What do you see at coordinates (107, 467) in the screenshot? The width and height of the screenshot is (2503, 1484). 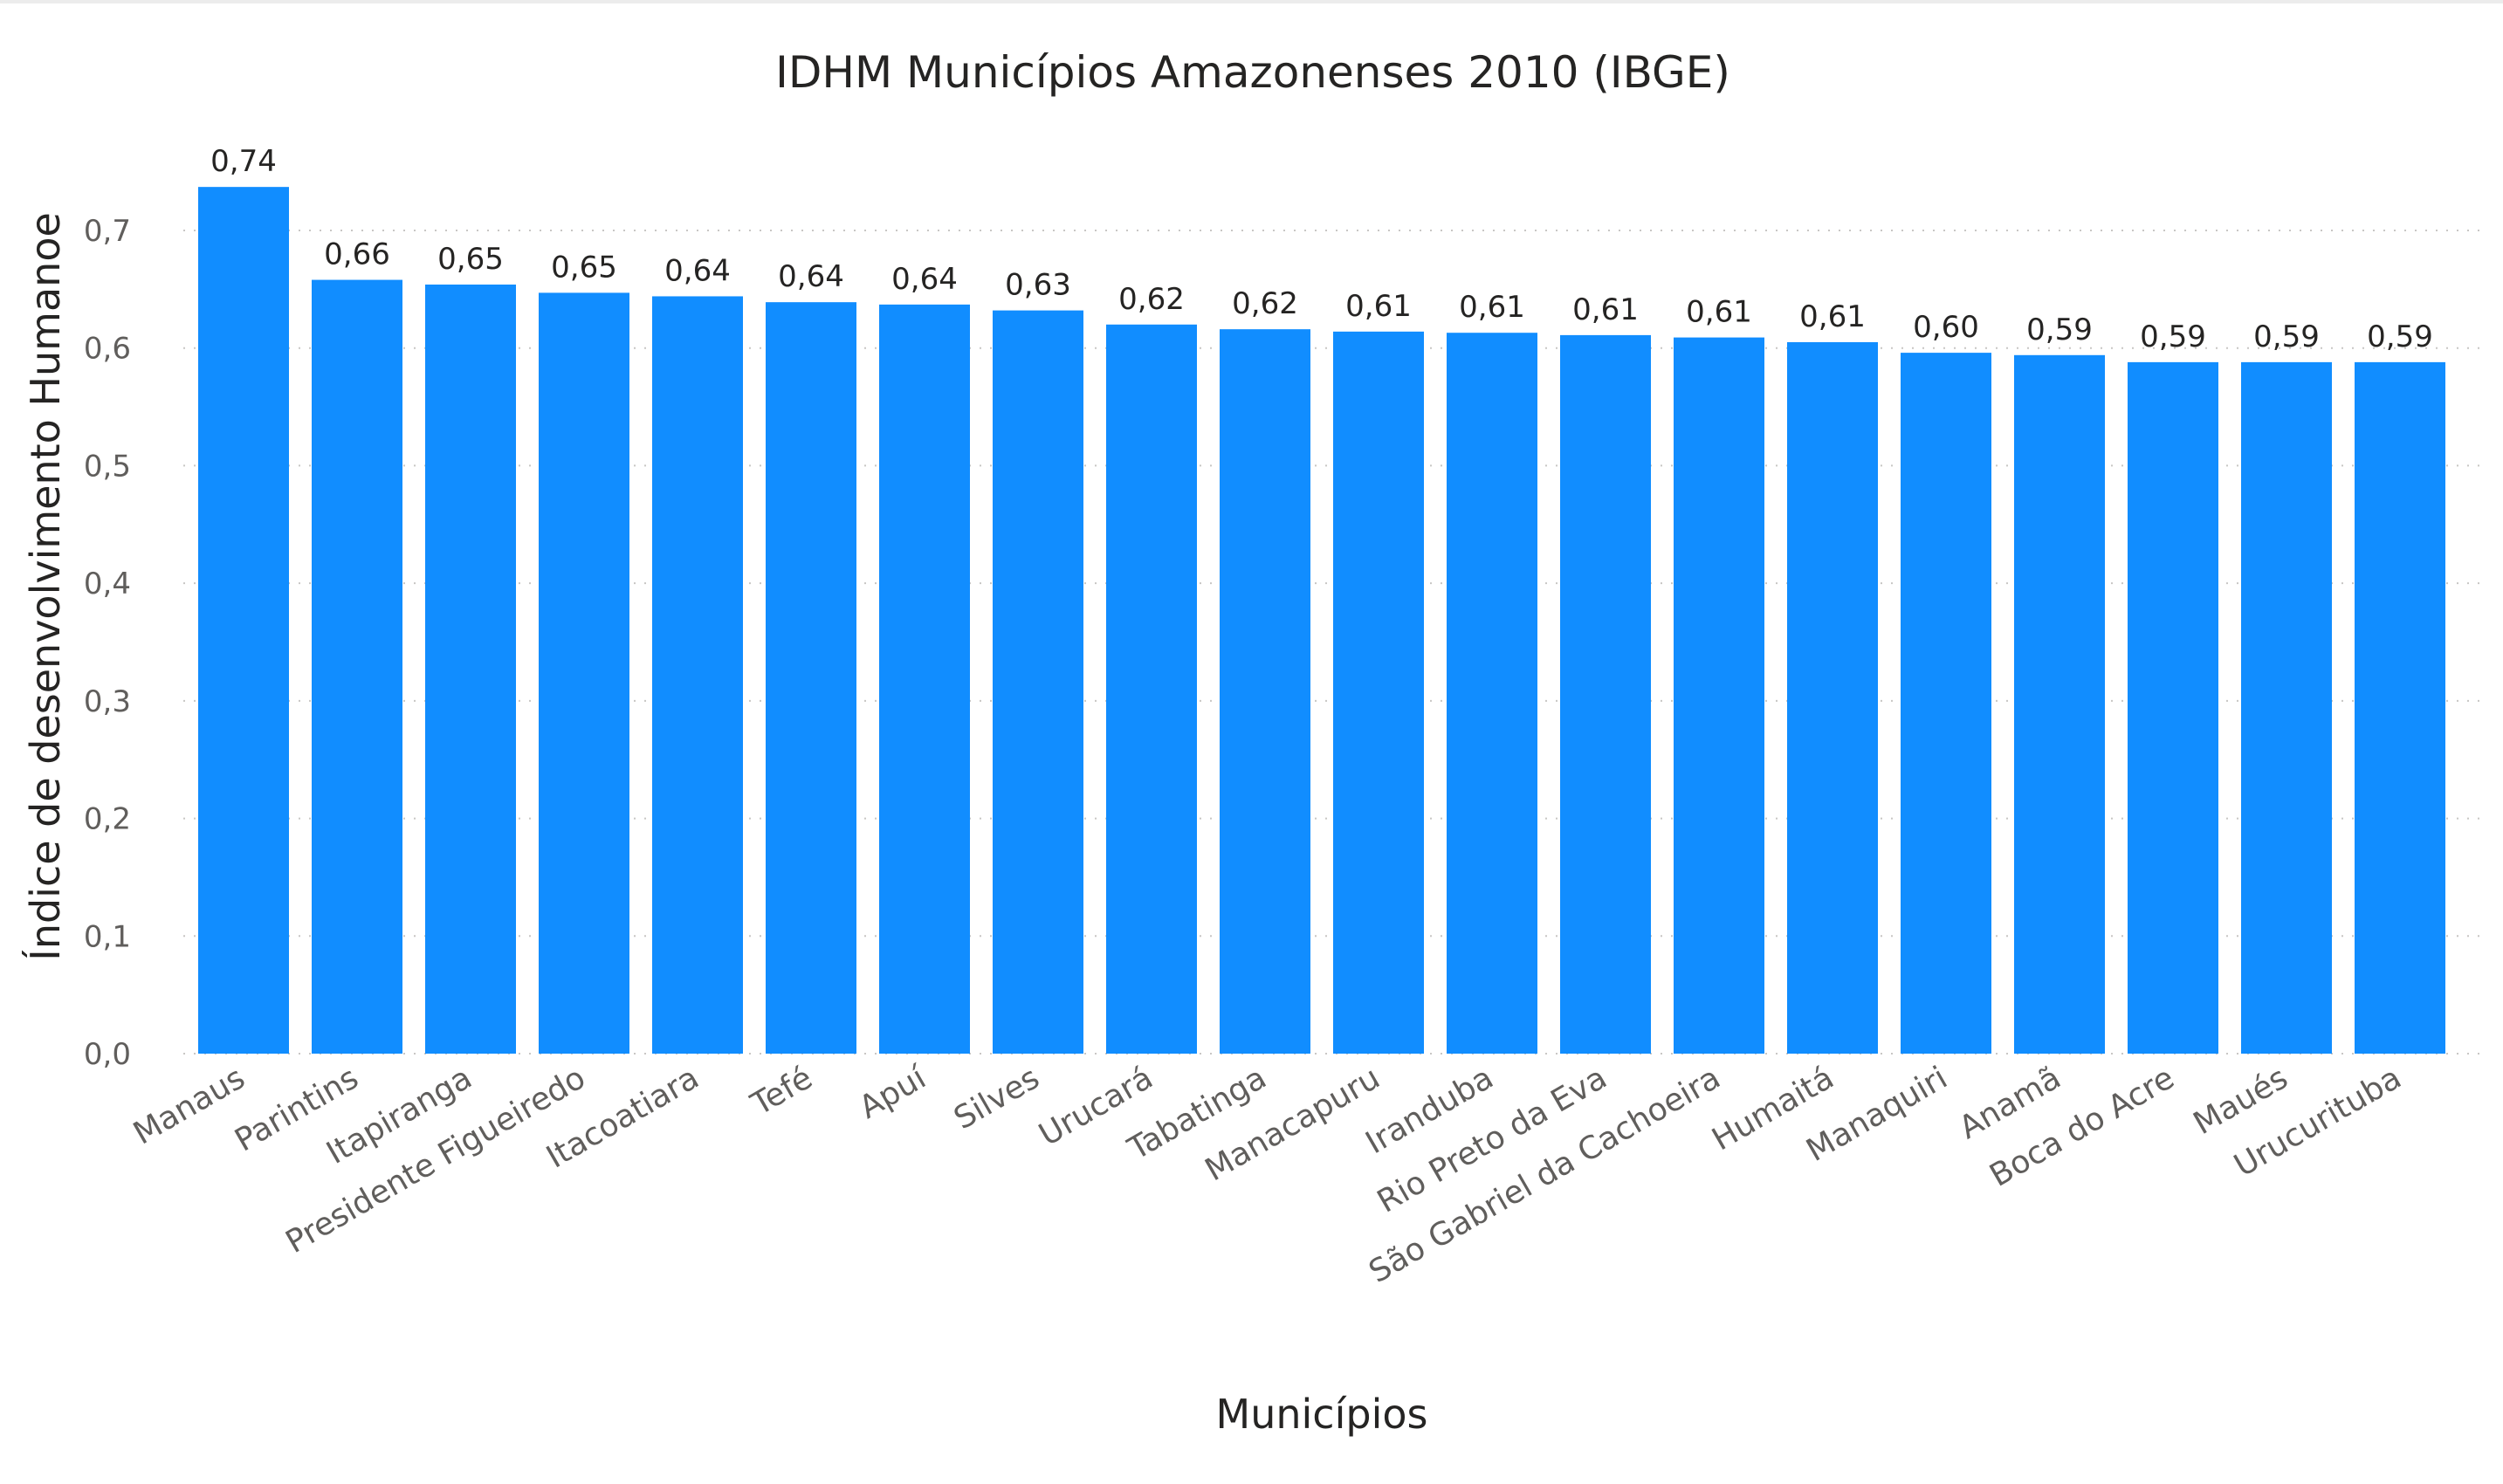 I see `y-tick-label: 0,5` at bounding box center [107, 467].